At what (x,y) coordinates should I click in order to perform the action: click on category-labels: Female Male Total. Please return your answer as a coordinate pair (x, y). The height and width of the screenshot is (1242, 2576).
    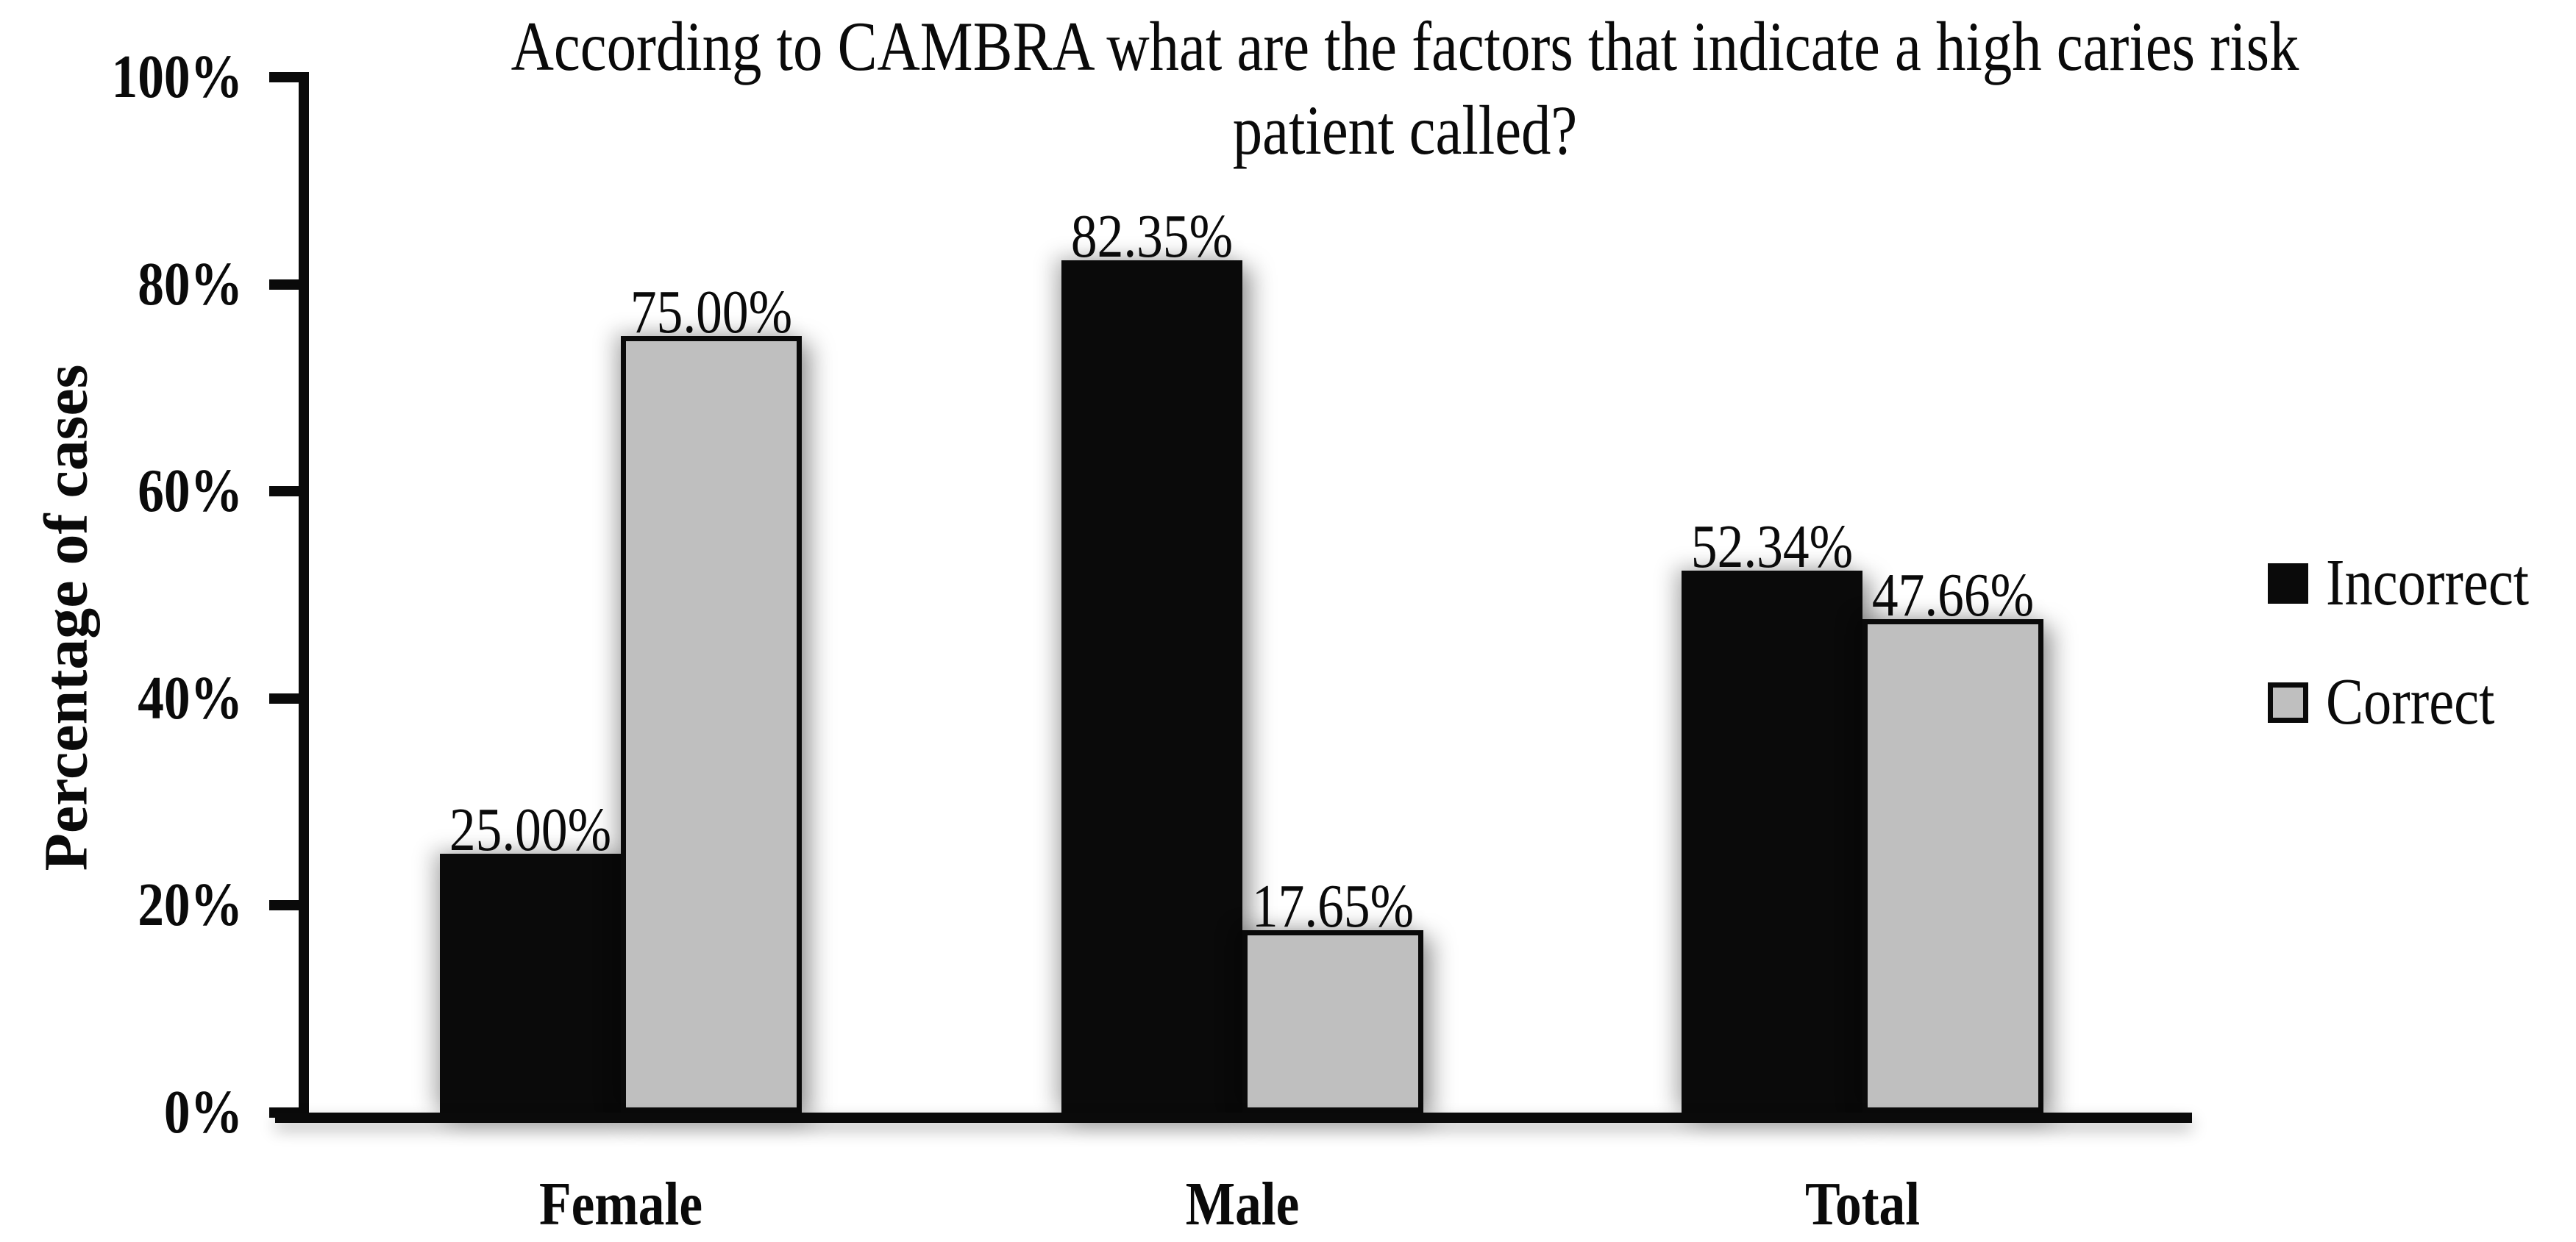
    Looking at the image, I should click on (1248, 1205).